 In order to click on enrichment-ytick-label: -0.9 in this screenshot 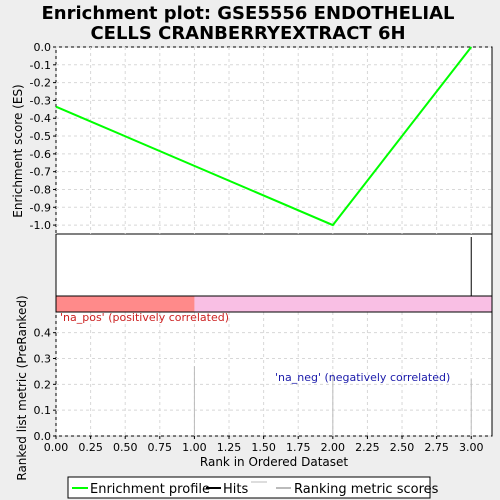, I will do `click(40, 207)`.